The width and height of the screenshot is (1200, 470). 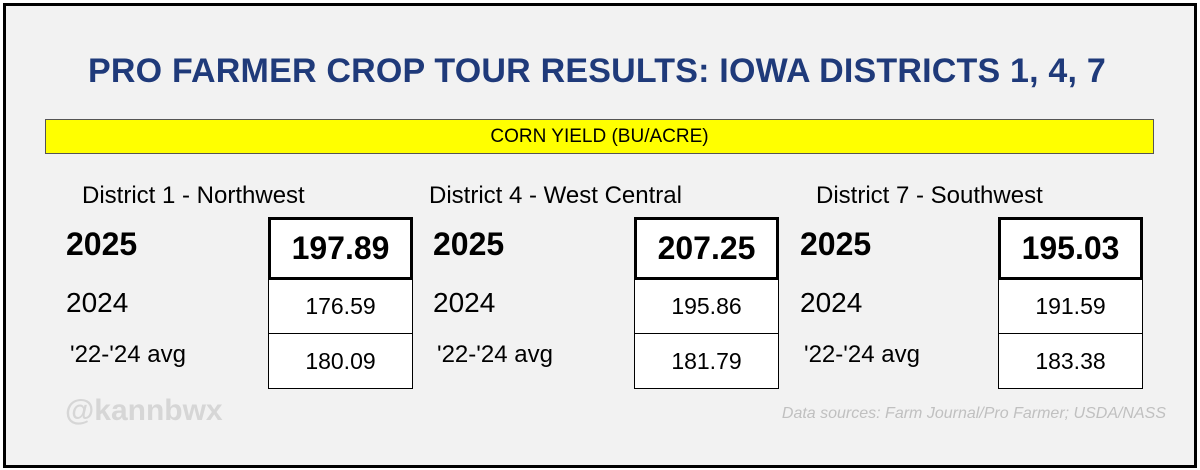 What do you see at coordinates (1070, 248) in the screenshot?
I see `district-7-value-2025: 195.03` at bounding box center [1070, 248].